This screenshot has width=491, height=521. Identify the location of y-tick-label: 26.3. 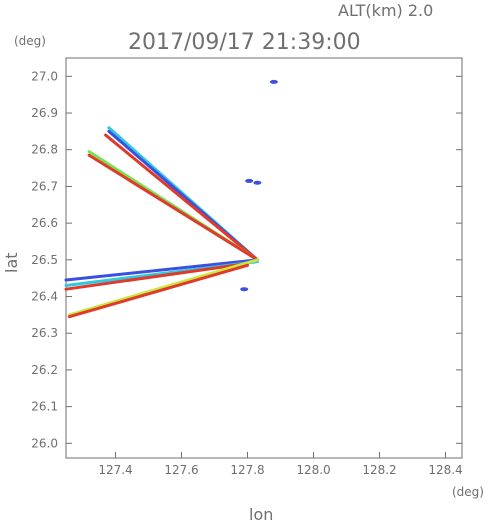
(44, 333).